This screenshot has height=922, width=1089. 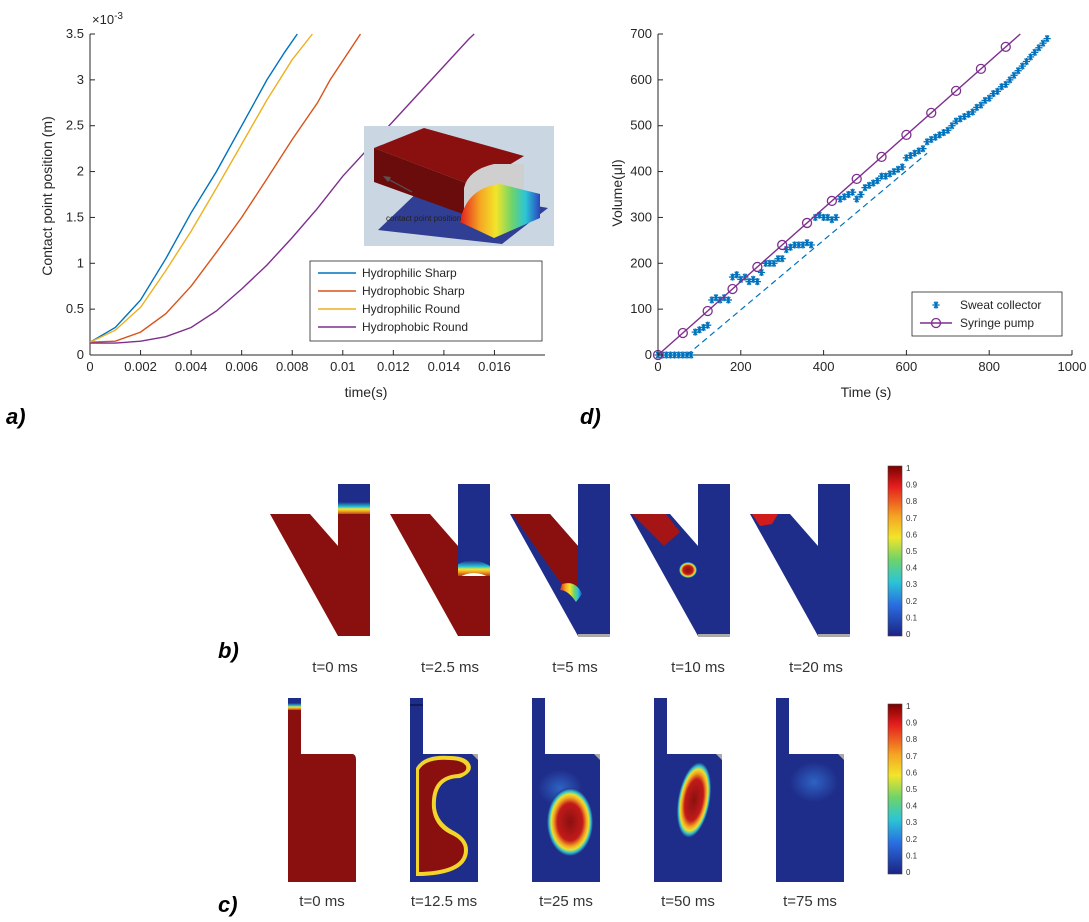 I want to click on chart-a-axes, so click(x=317, y=195).